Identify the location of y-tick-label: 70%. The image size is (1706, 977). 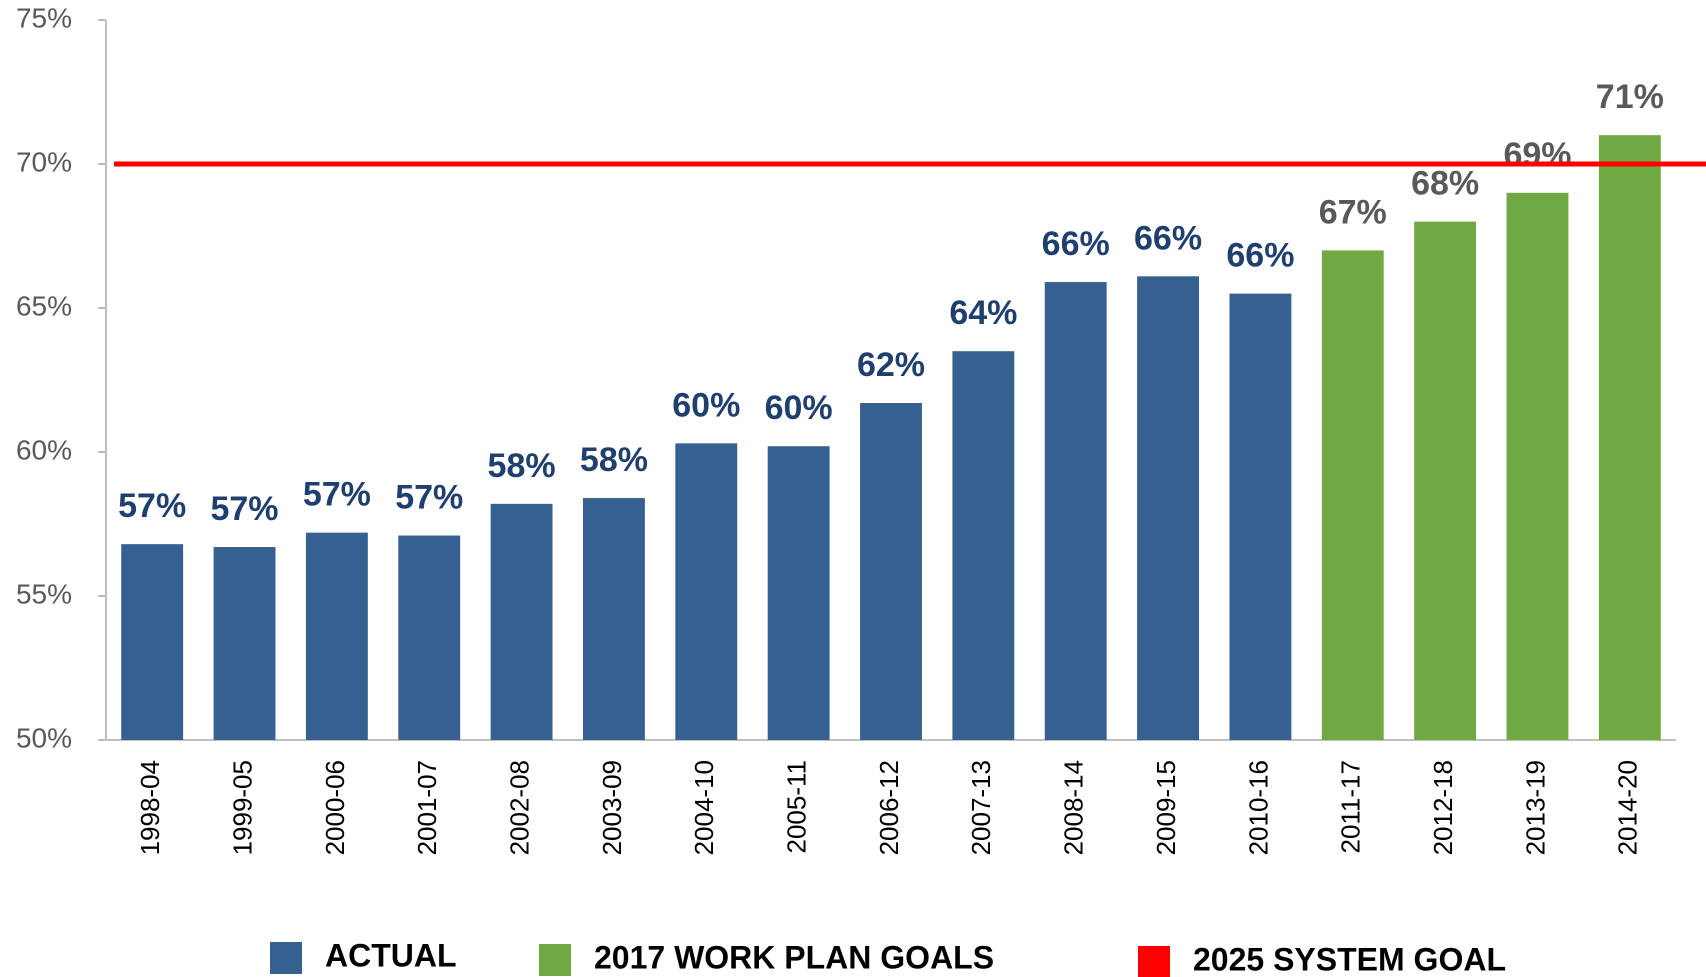
(44, 161).